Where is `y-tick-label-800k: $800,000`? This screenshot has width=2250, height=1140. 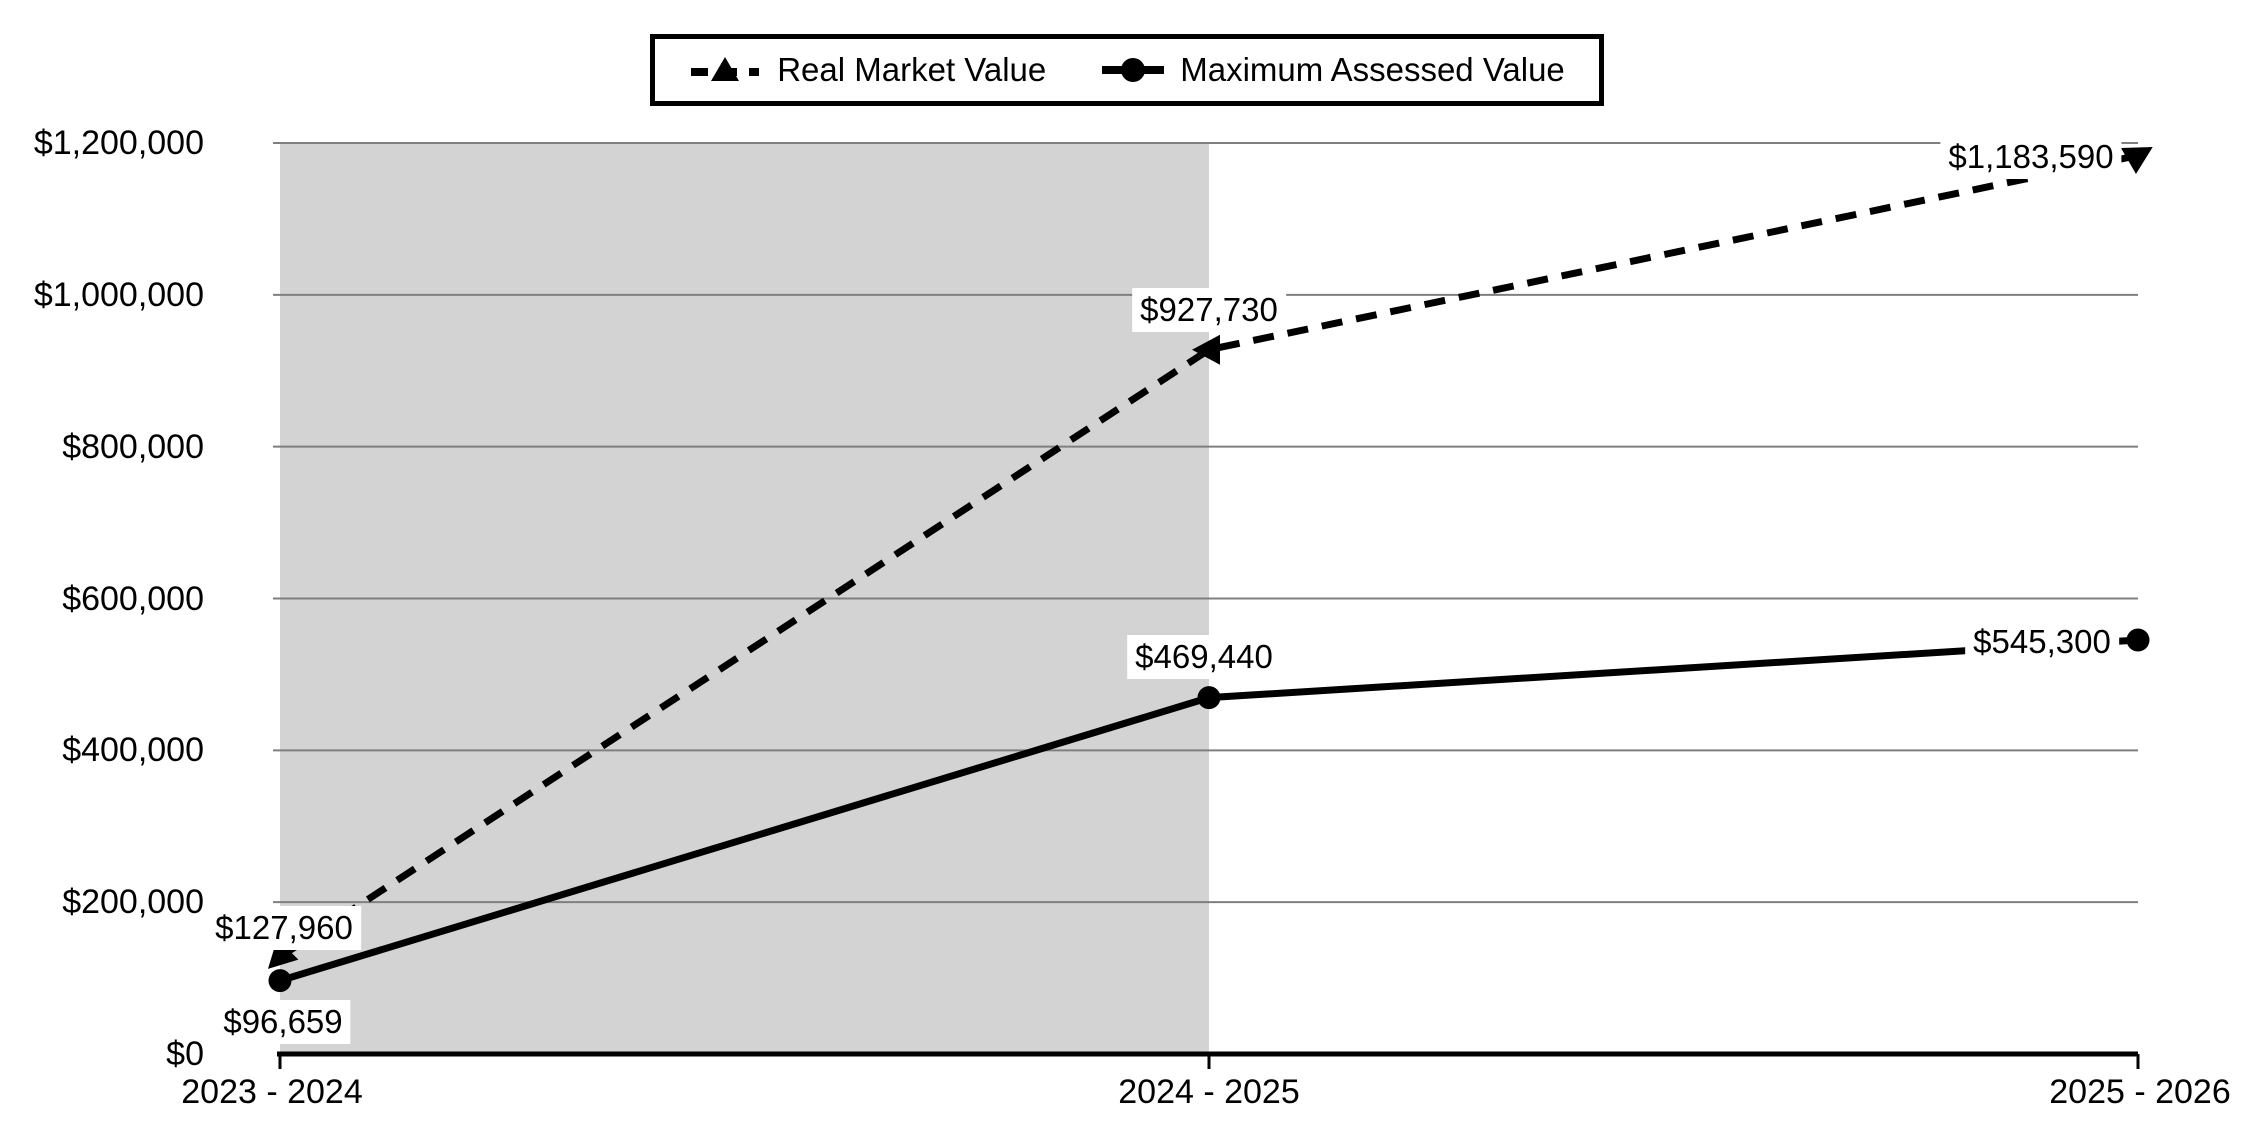 y-tick-label-800k: $800,000 is located at coordinates (133, 447).